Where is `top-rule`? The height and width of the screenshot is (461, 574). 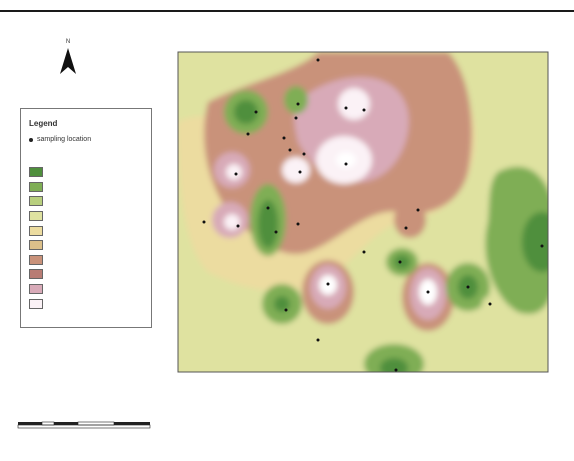 top-rule is located at coordinates (287, 11).